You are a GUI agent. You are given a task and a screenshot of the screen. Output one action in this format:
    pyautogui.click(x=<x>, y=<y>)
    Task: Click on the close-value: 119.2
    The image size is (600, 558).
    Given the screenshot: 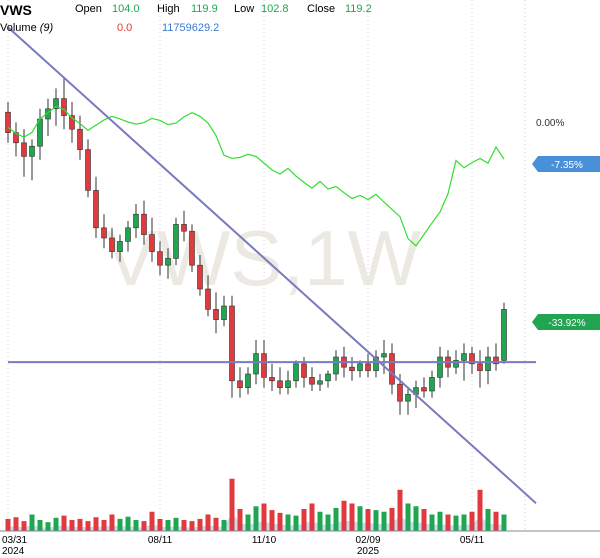 What is the action you would take?
    pyautogui.click(x=358, y=9)
    